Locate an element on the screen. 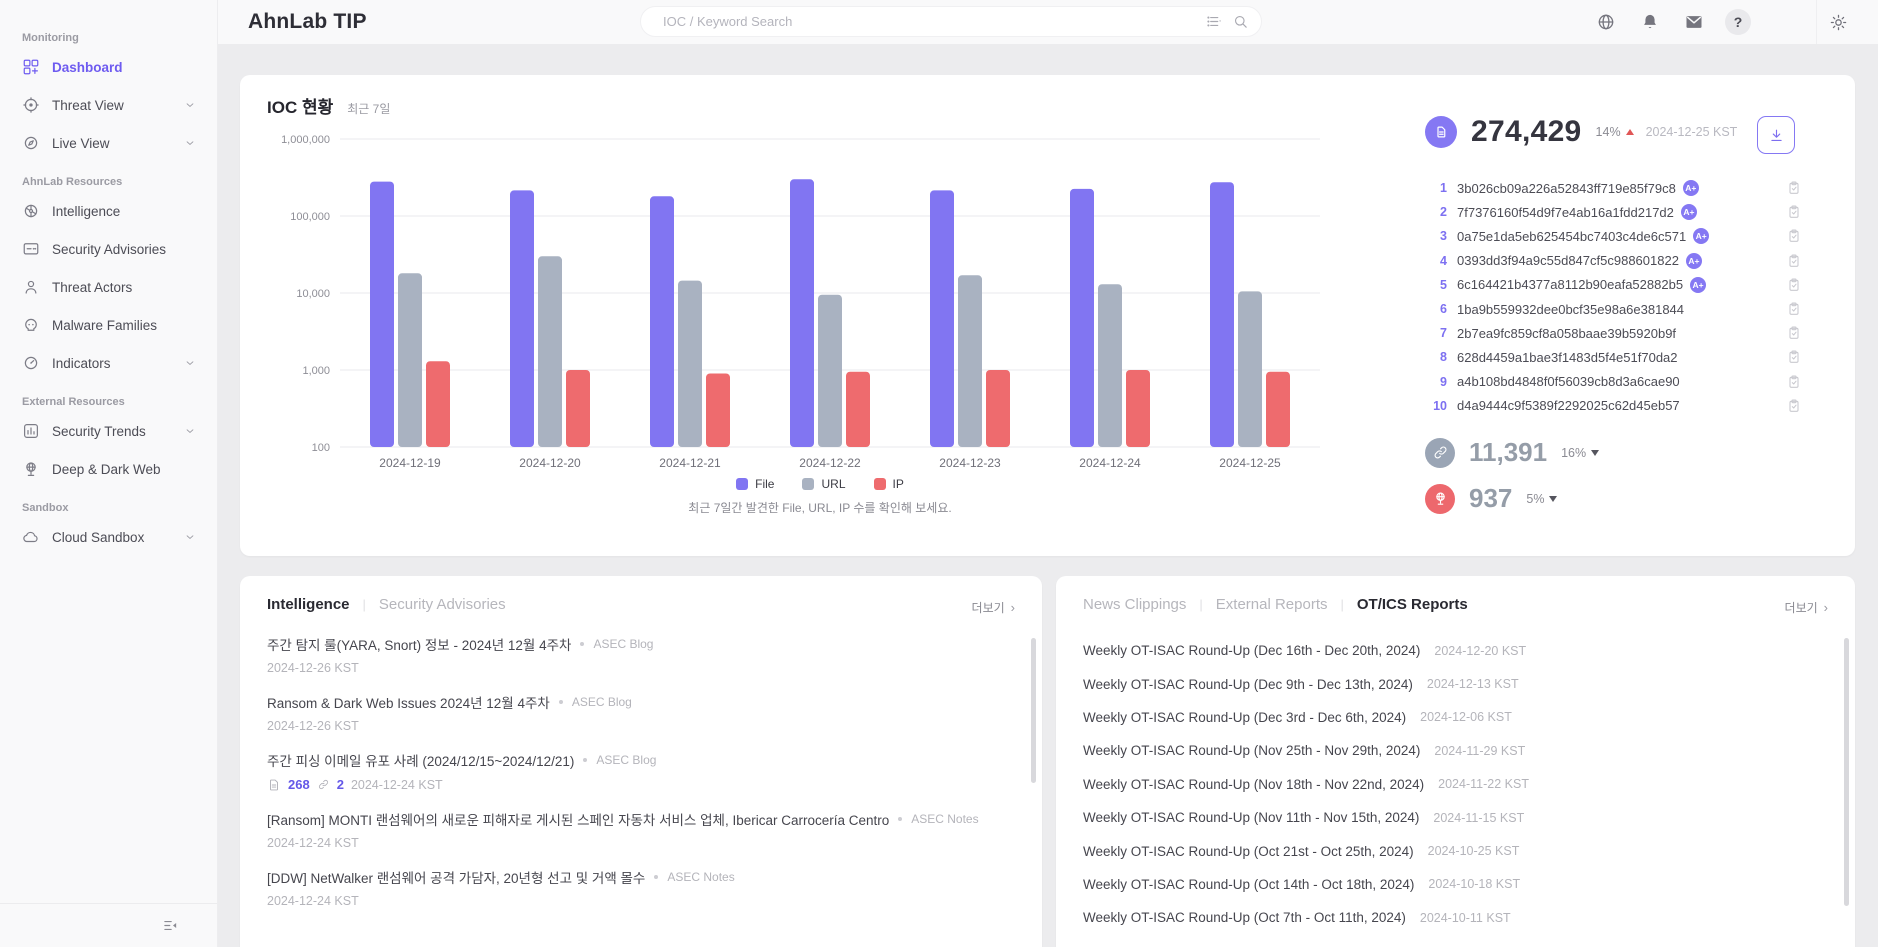 The height and width of the screenshot is (947, 1878). sidebar-item-deep-dark-web: Deep & Dark Web is located at coordinates (108, 469).